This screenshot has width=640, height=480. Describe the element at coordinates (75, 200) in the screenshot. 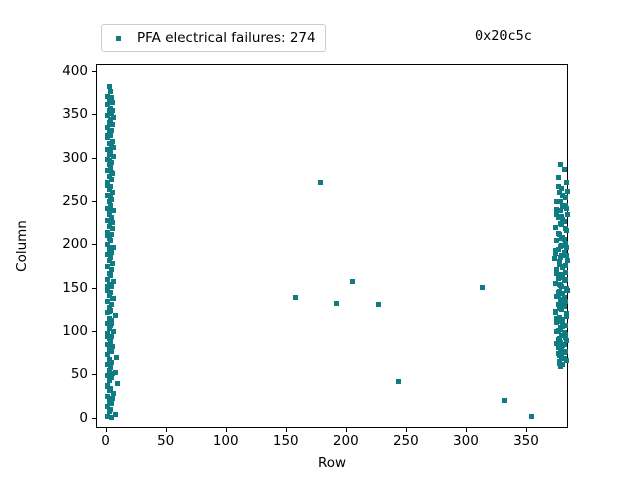

I see `y-tick-label: 250` at that location.